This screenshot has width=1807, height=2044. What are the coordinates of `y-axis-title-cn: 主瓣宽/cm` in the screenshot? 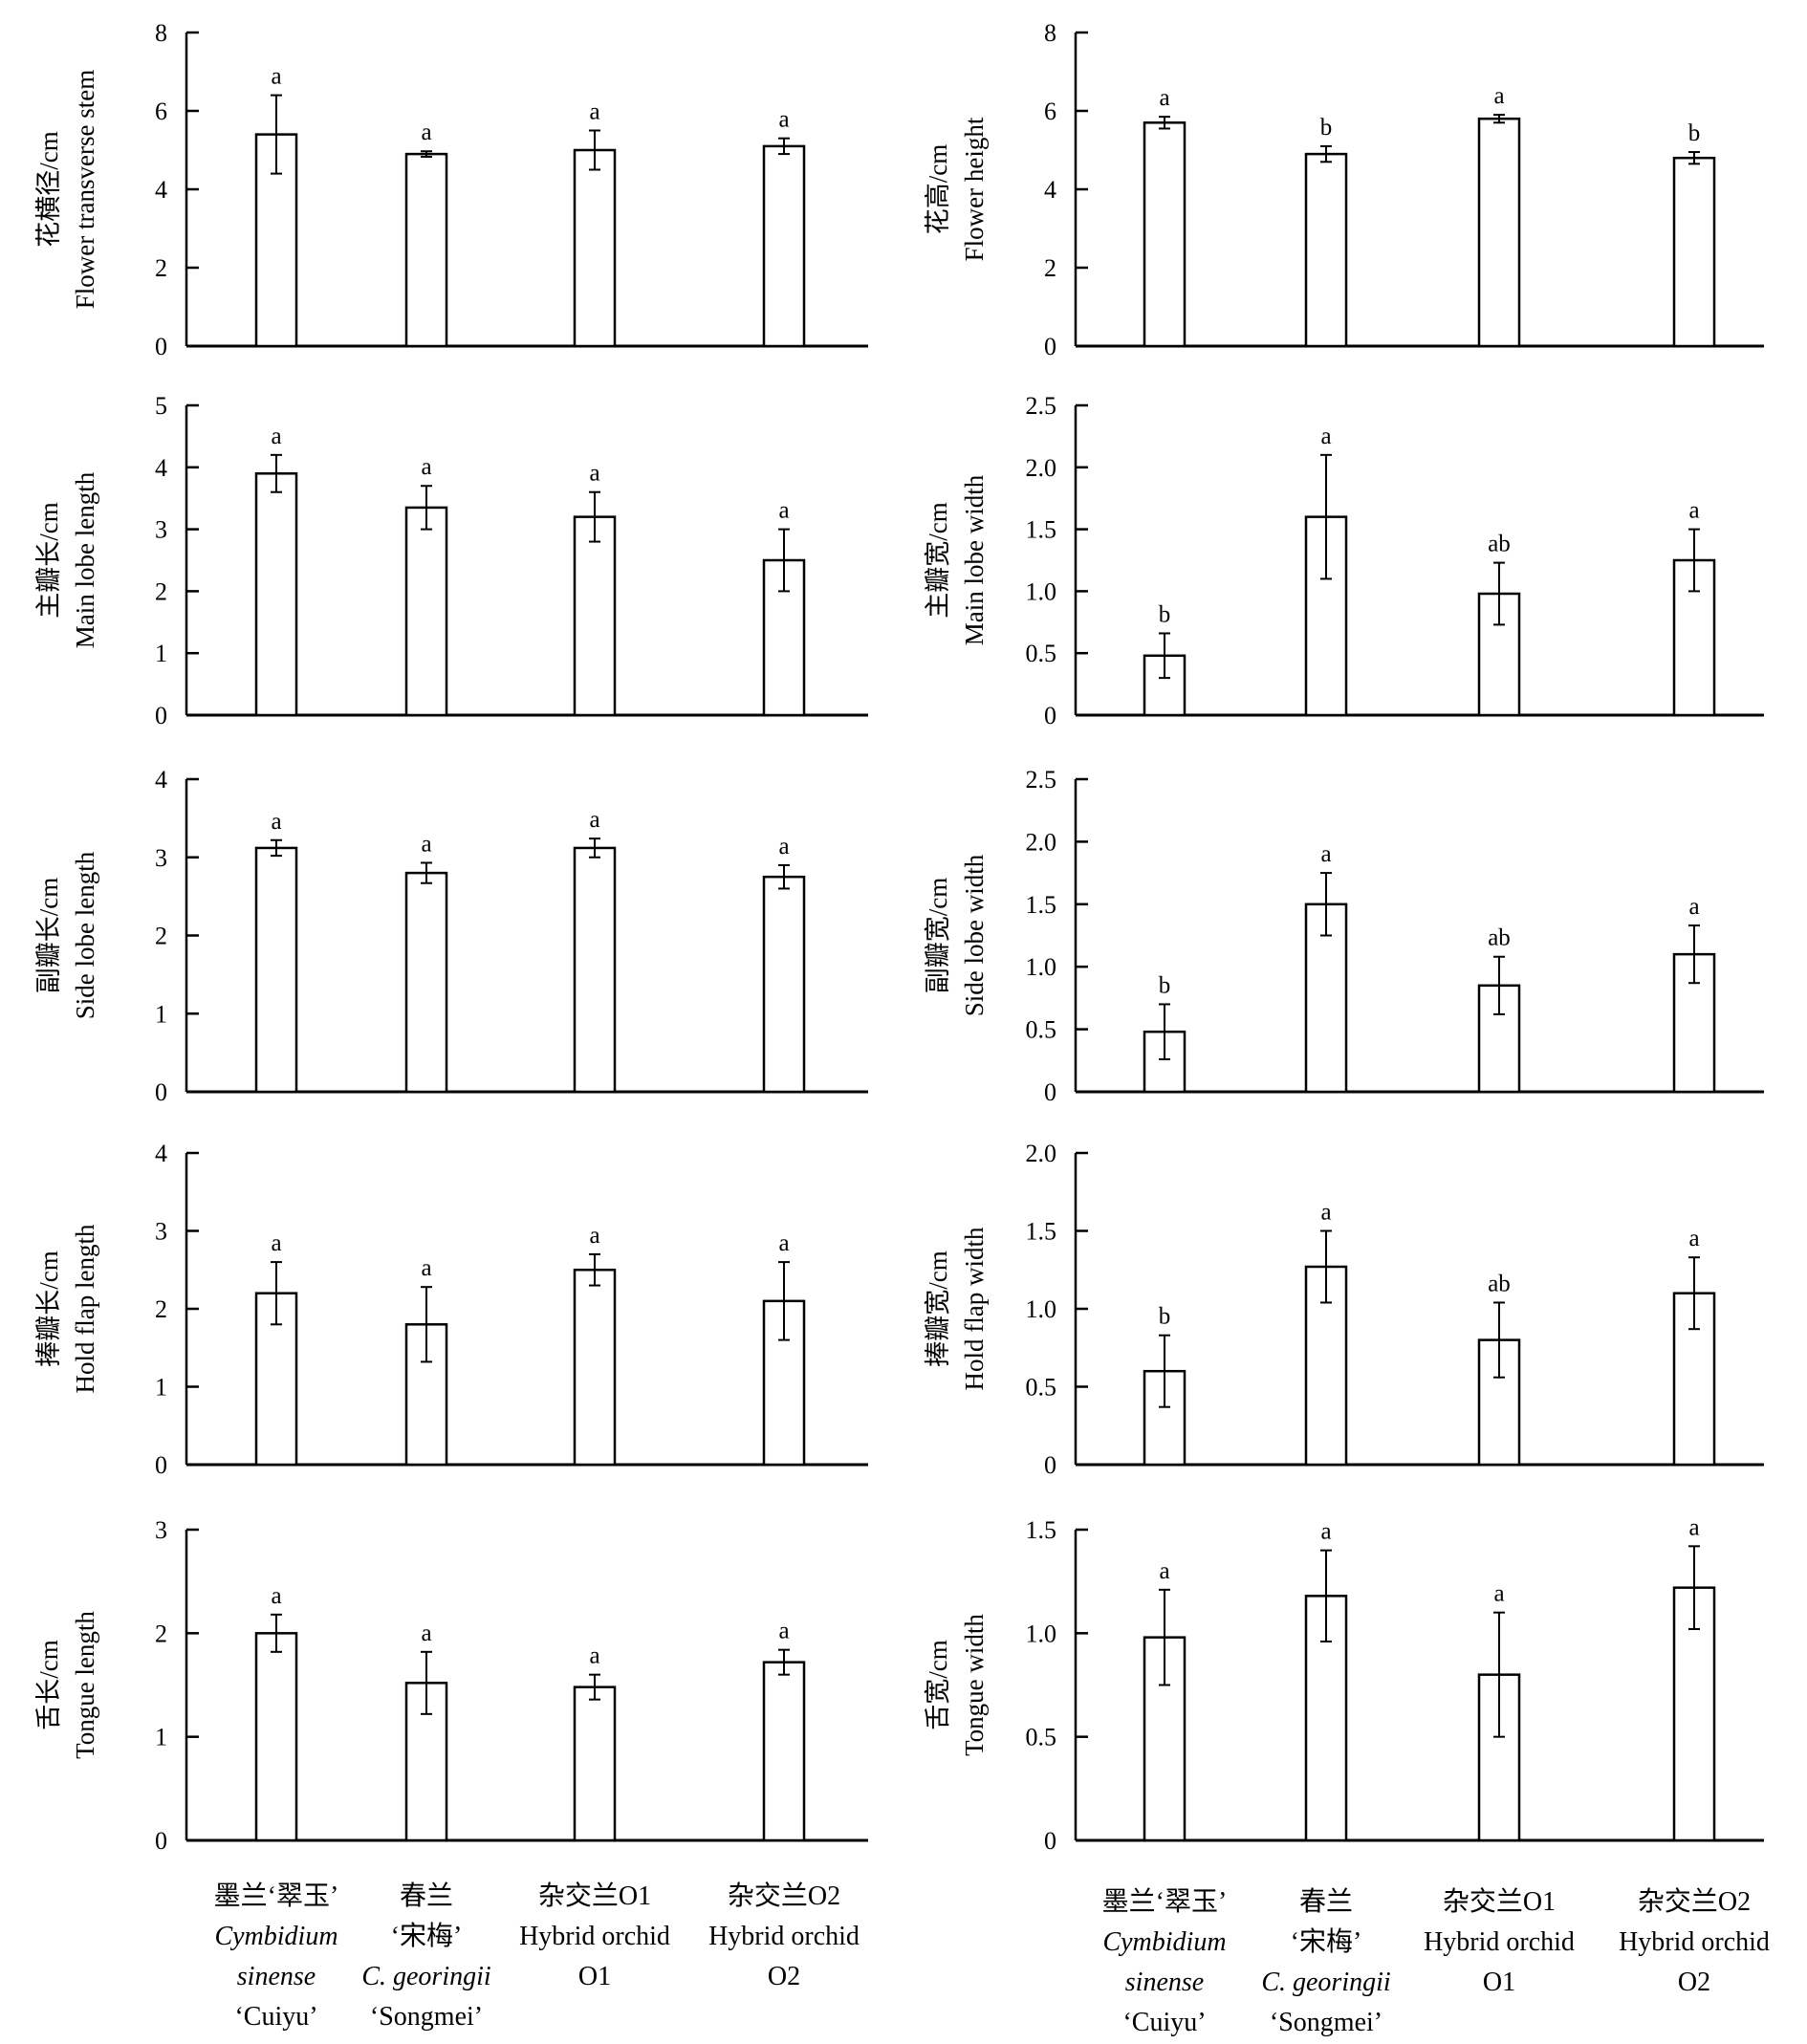 It's located at (938, 561).